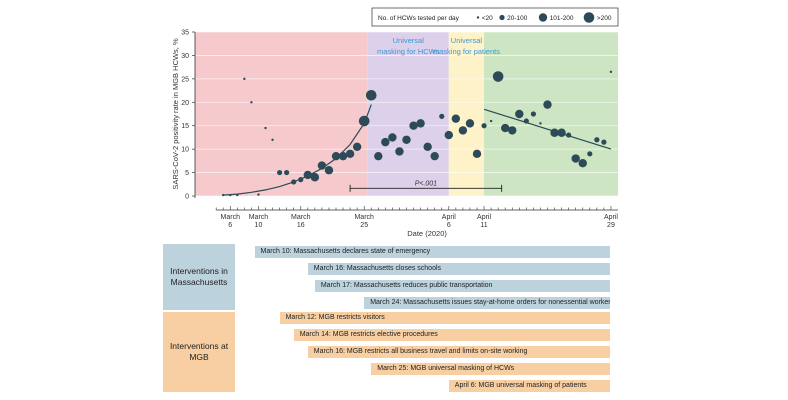  What do you see at coordinates (611, 225) in the screenshot?
I see `x-tick-day-6: 29` at bounding box center [611, 225].